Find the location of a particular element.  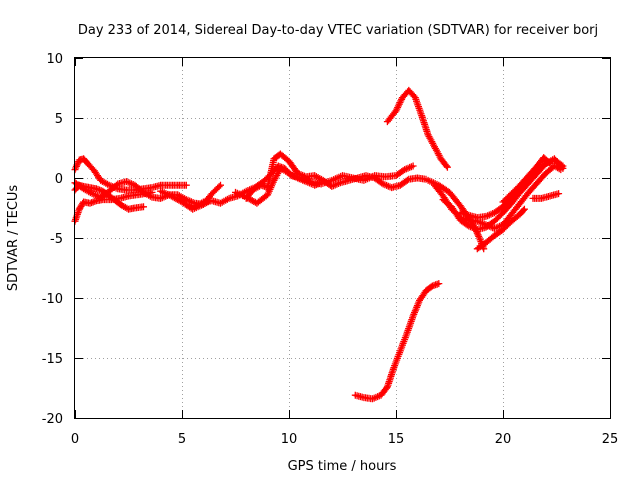

x-tick-label: 0 is located at coordinates (75, 439).